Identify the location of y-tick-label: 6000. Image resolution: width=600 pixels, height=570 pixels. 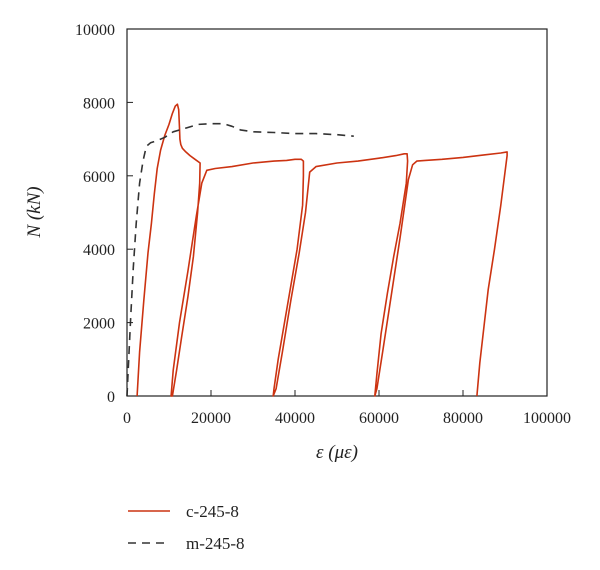
(99, 177).